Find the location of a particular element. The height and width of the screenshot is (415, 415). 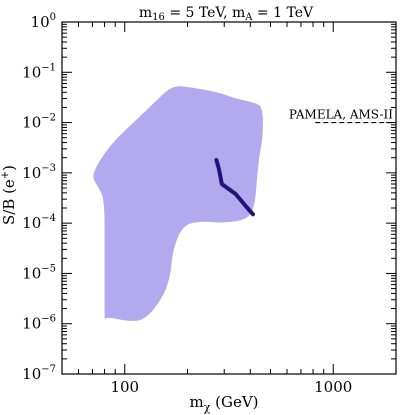

x-tick-label: 100 is located at coordinates (124, 387).